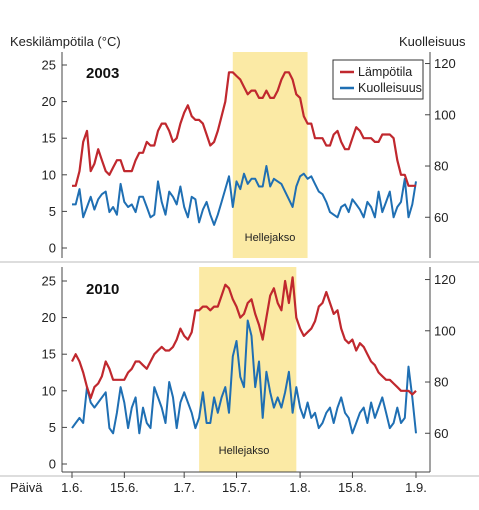 The height and width of the screenshot is (510, 479). What do you see at coordinates (26, 487) in the screenshot?
I see `x-axis-name: Päivä` at bounding box center [26, 487].